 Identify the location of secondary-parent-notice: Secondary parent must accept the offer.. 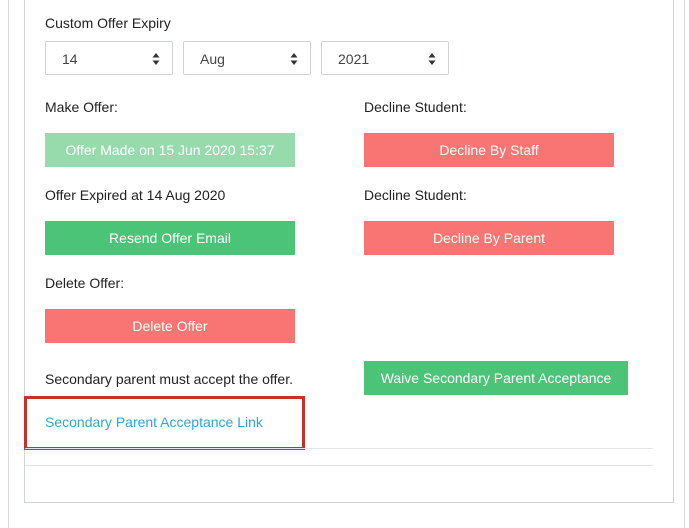
(169, 379).